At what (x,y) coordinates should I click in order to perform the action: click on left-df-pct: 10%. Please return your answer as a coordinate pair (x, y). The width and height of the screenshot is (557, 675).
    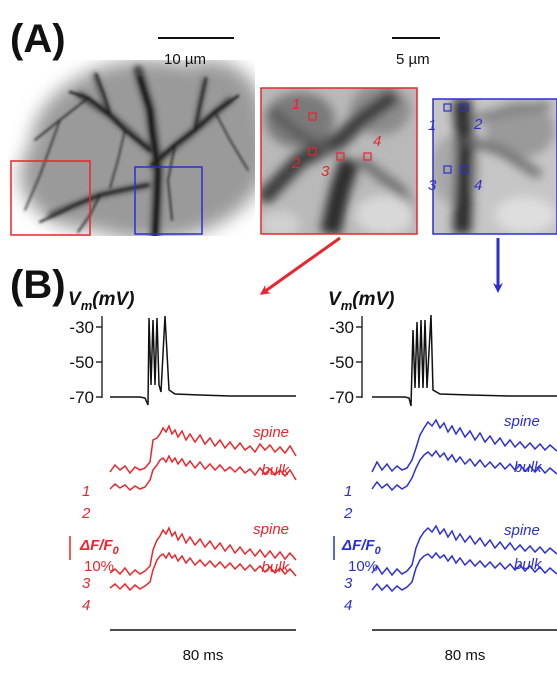
    Looking at the image, I should click on (99, 566).